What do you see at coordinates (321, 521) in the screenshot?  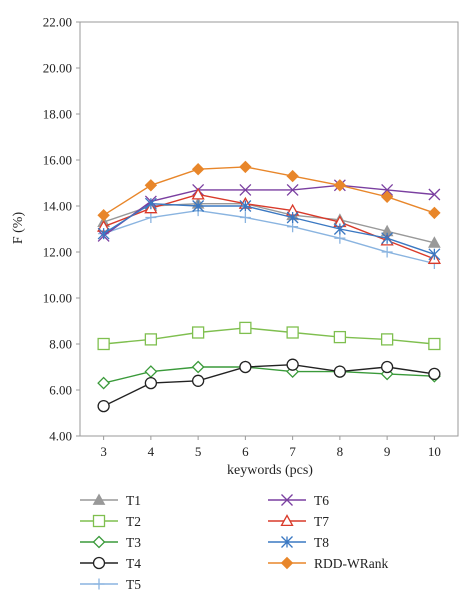 I see `legend-label: T7` at bounding box center [321, 521].